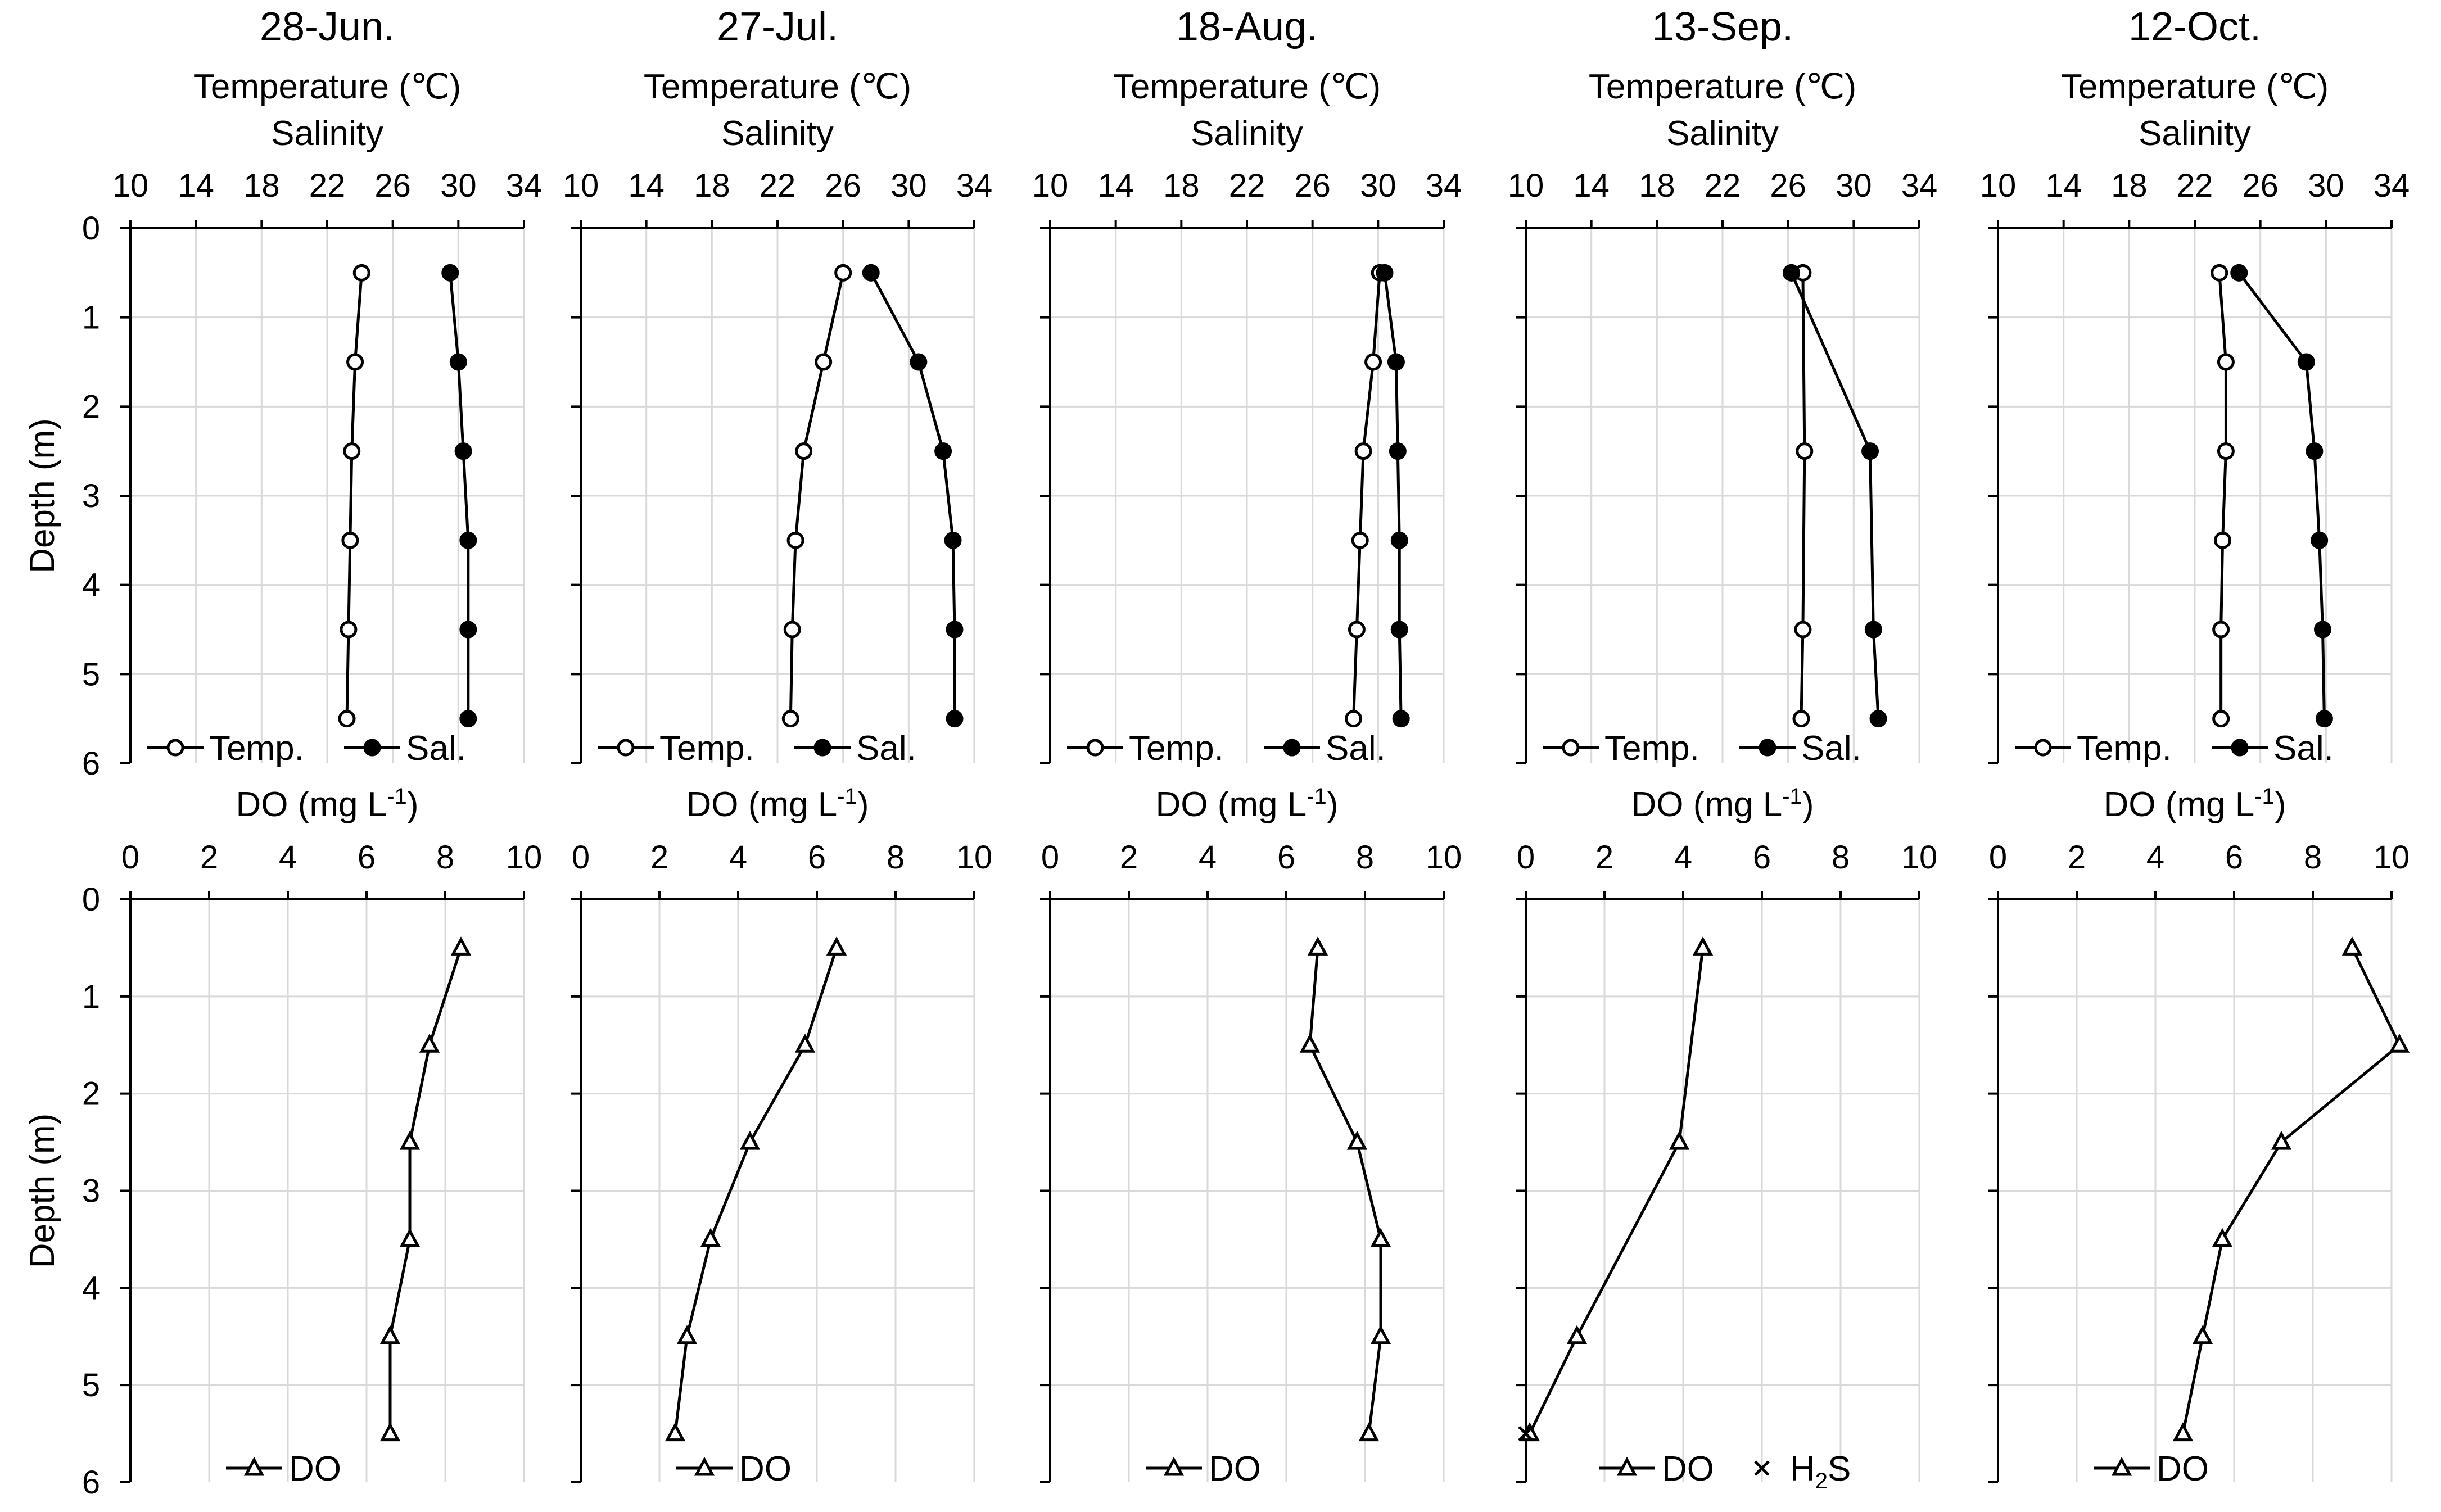 This screenshot has height=1512, width=2441. What do you see at coordinates (130, 857) in the screenshot?
I see `x-tick-label: 0` at bounding box center [130, 857].